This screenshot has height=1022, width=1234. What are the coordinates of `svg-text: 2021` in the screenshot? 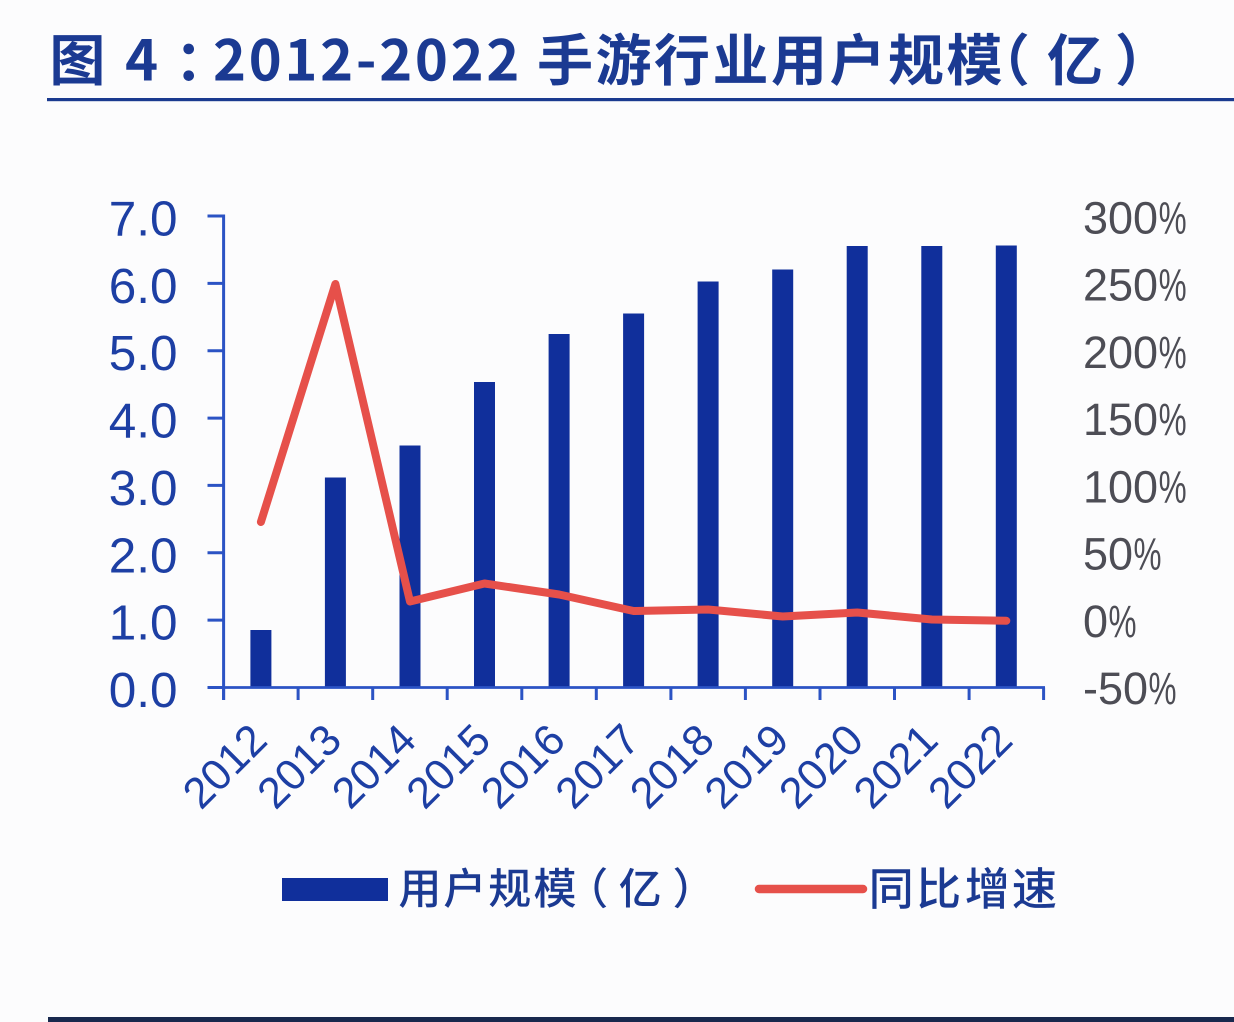 It's located at (896, 767).